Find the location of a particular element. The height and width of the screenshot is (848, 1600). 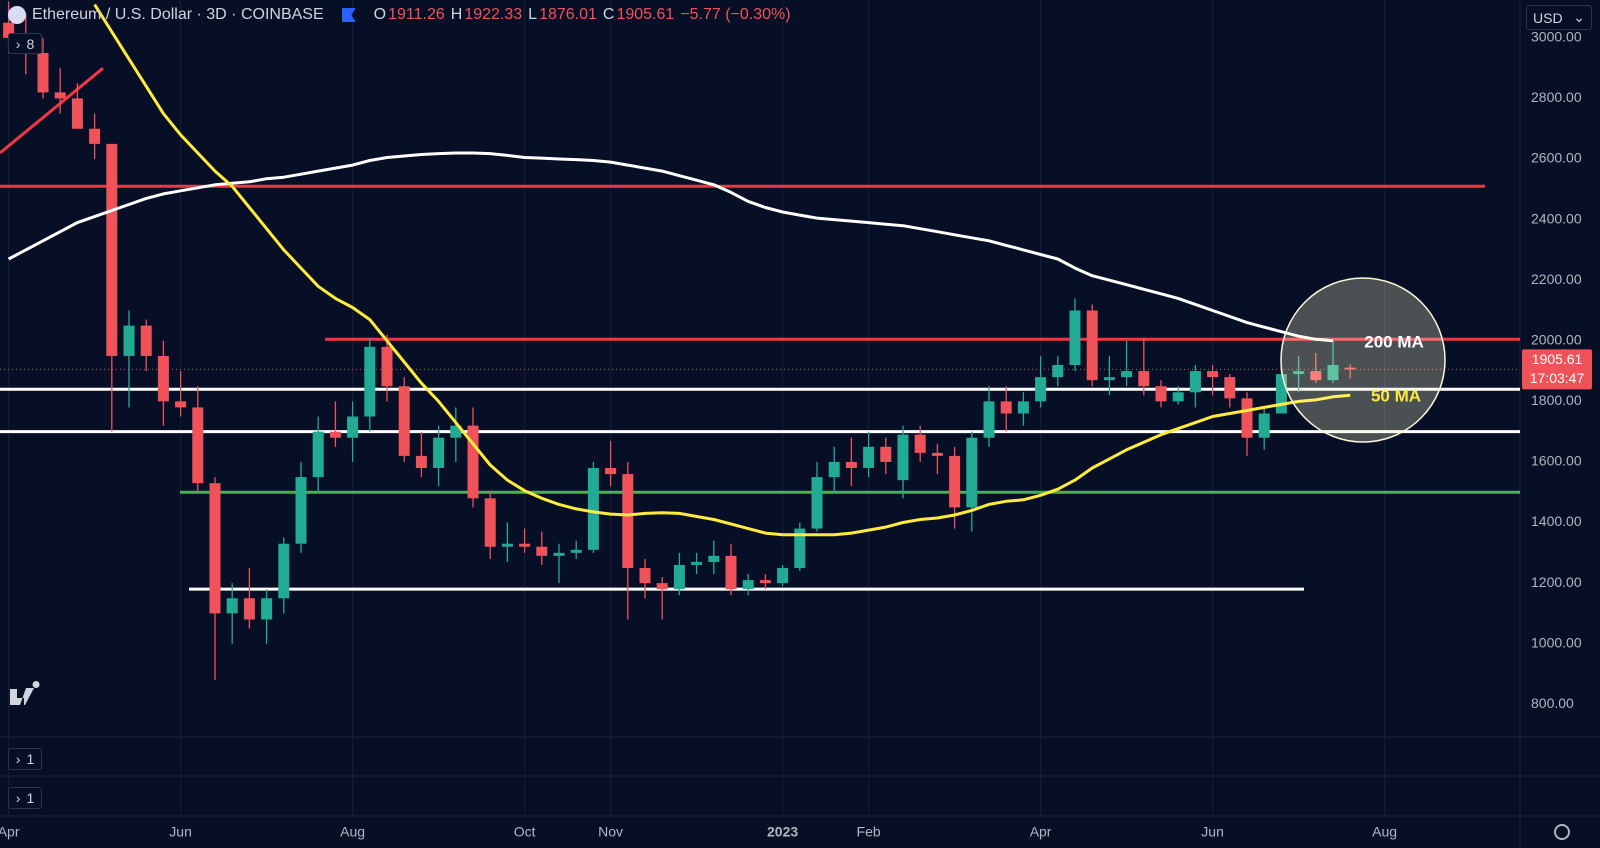

y-tick-label: 2600.00 is located at coordinates (1556, 158).